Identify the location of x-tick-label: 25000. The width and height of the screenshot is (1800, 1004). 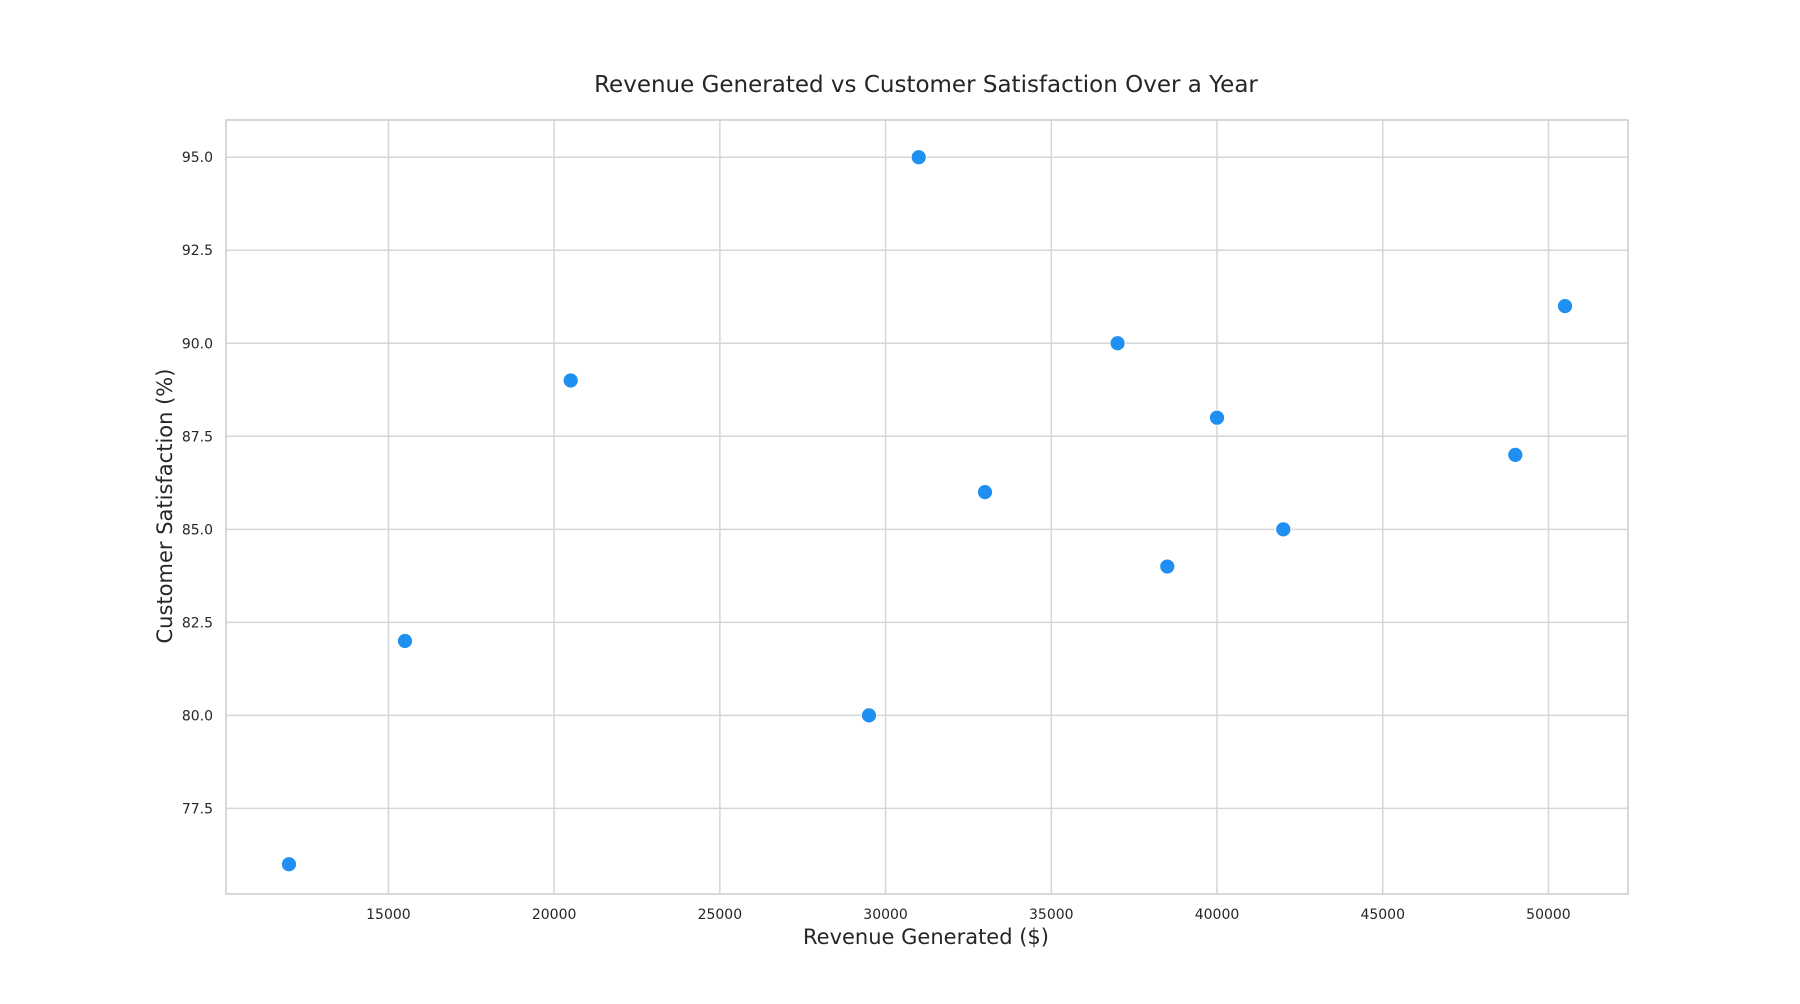
(720, 915).